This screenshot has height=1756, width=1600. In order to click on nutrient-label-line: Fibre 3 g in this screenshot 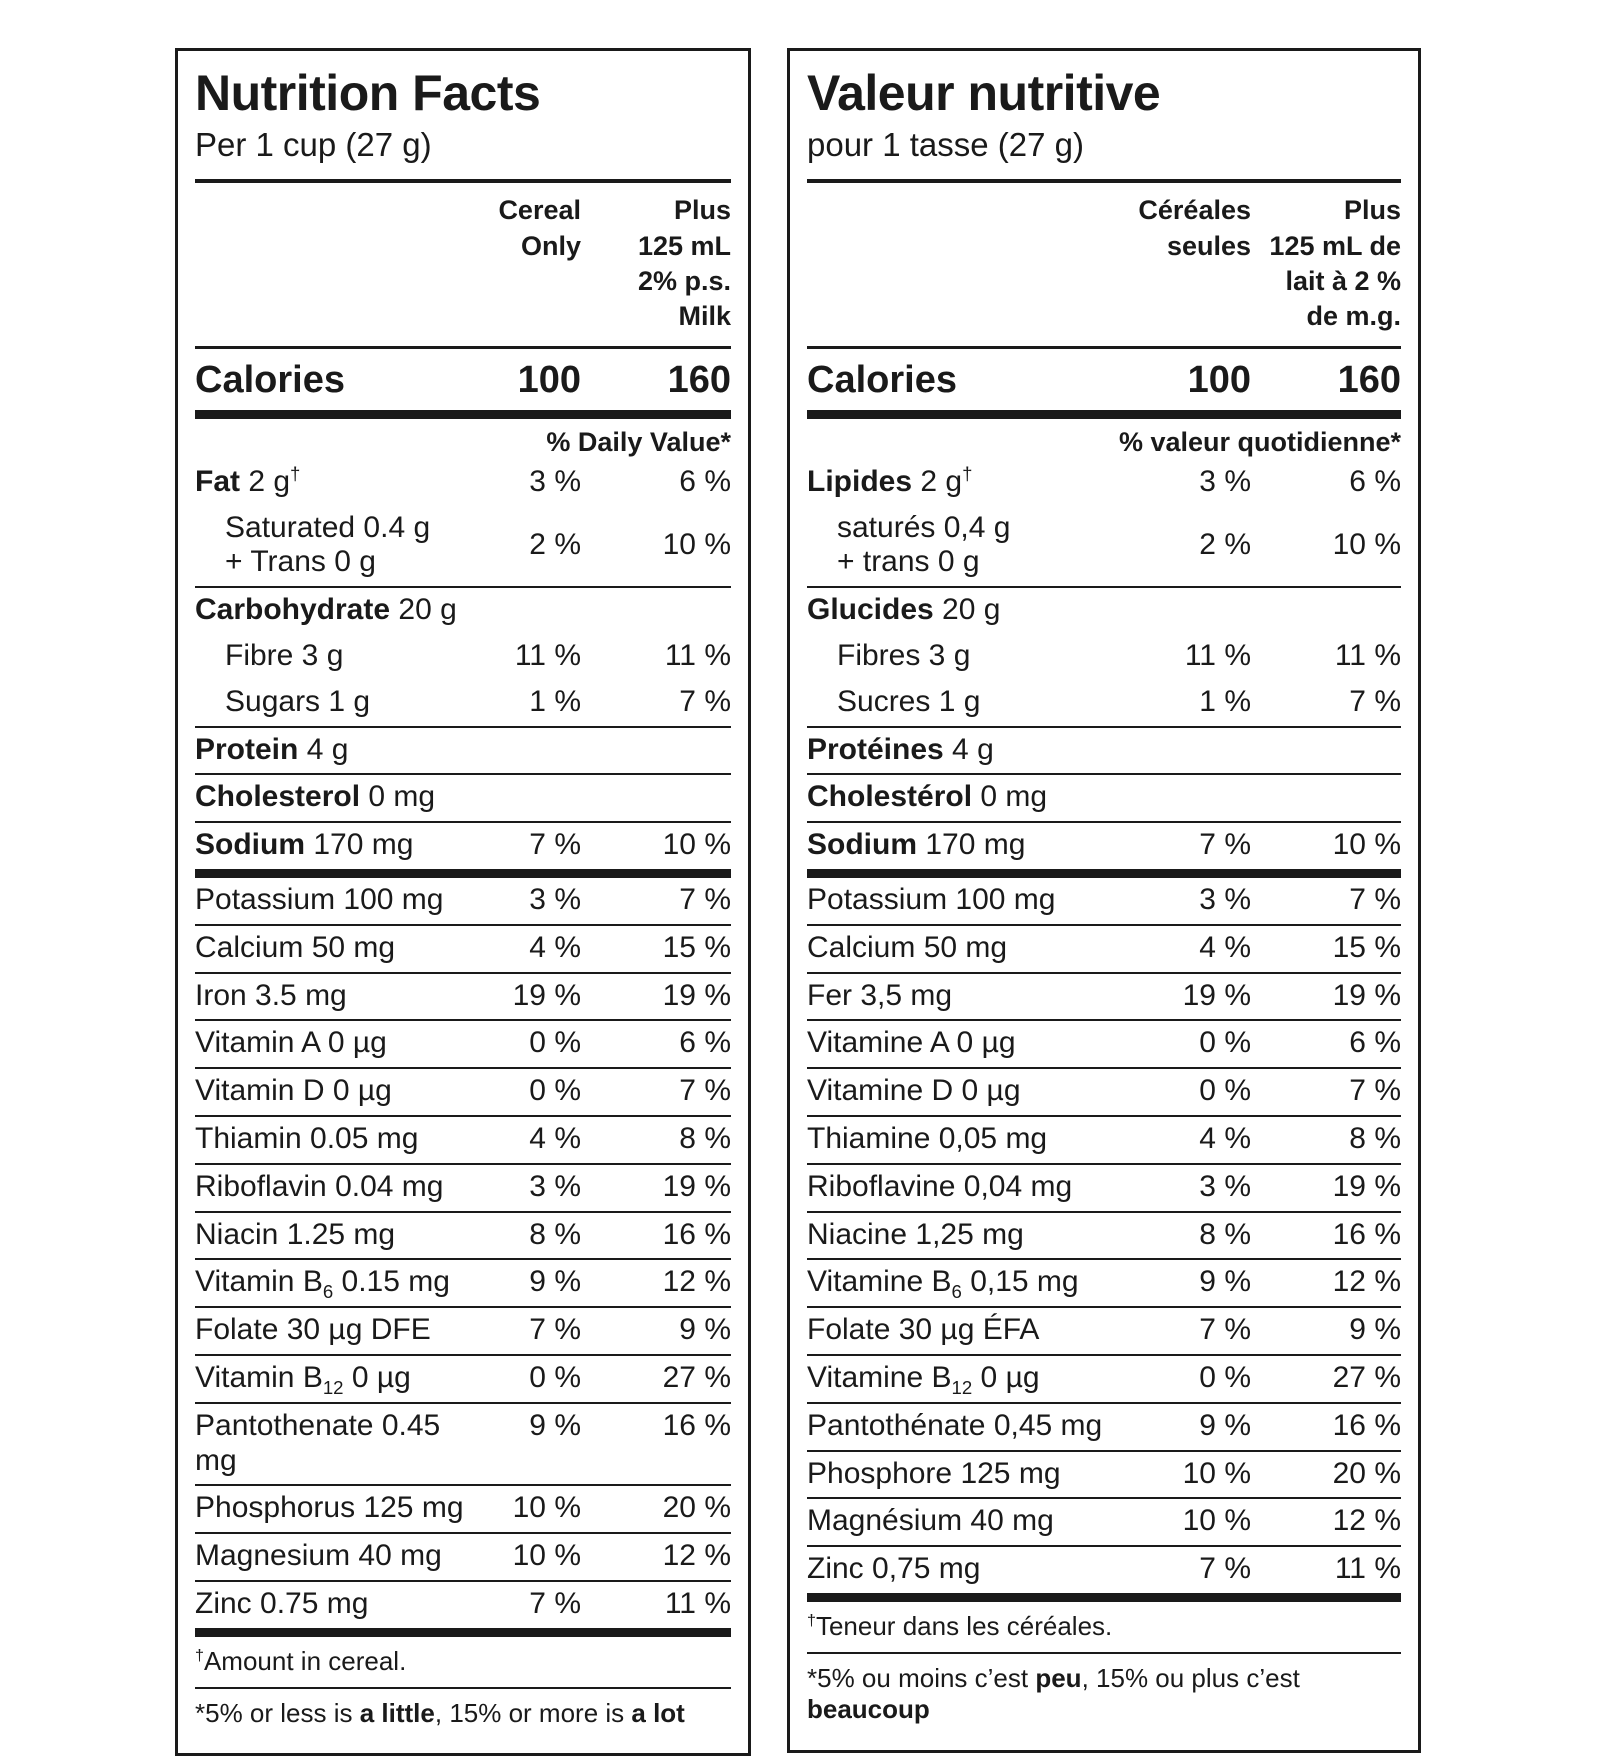, I will do `click(340, 656)`.